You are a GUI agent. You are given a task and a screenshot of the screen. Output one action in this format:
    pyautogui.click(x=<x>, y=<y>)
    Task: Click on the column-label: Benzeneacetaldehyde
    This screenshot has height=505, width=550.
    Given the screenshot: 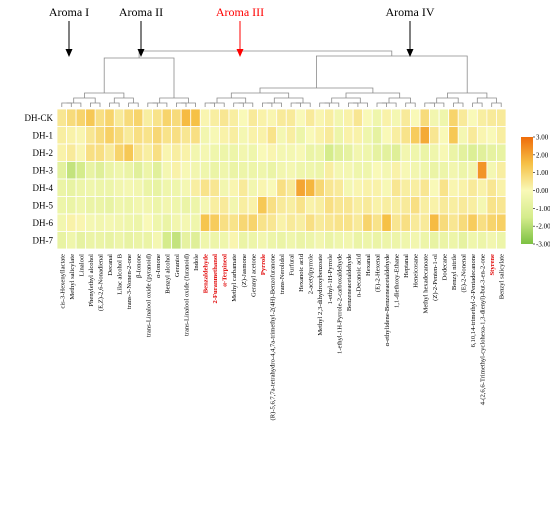 What is the action you would take?
    pyautogui.click(x=349, y=282)
    